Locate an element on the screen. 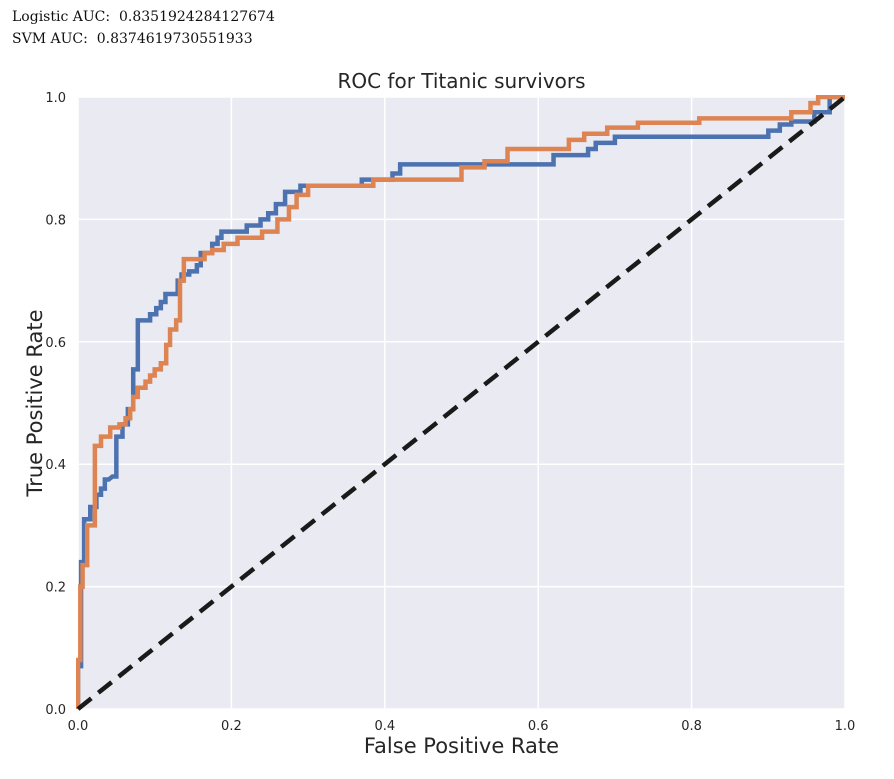 Image resolution: width=894 pixels, height=779 pixels. y-tick-label: 1.0 is located at coordinates (55, 98).